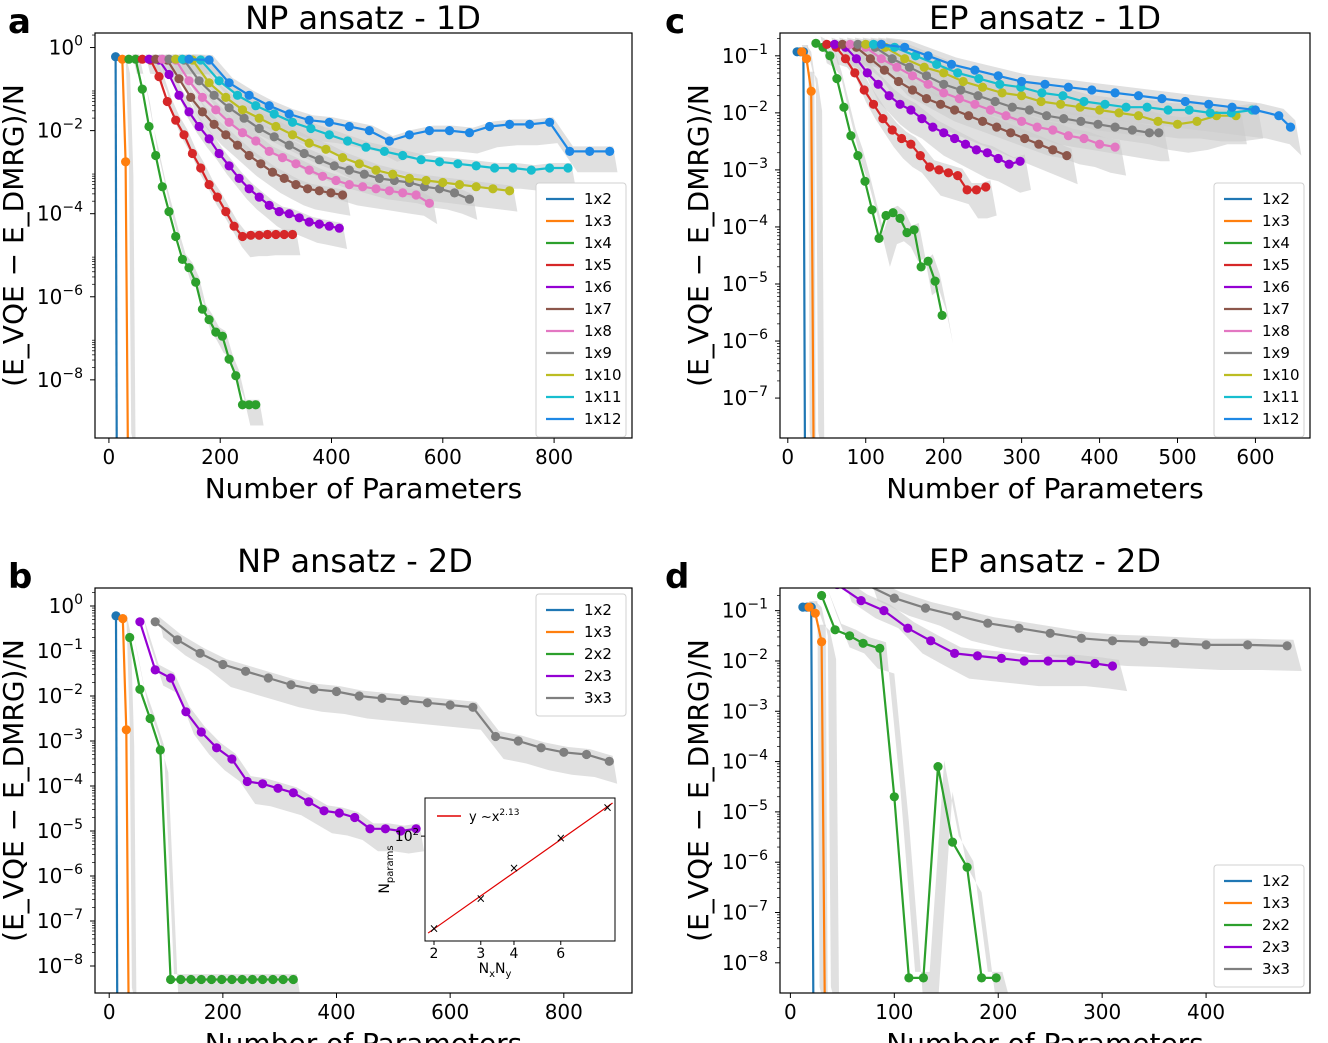  What do you see at coordinates (677, 577) in the screenshot?
I see `panel-letter: d` at bounding box center [677, 577].